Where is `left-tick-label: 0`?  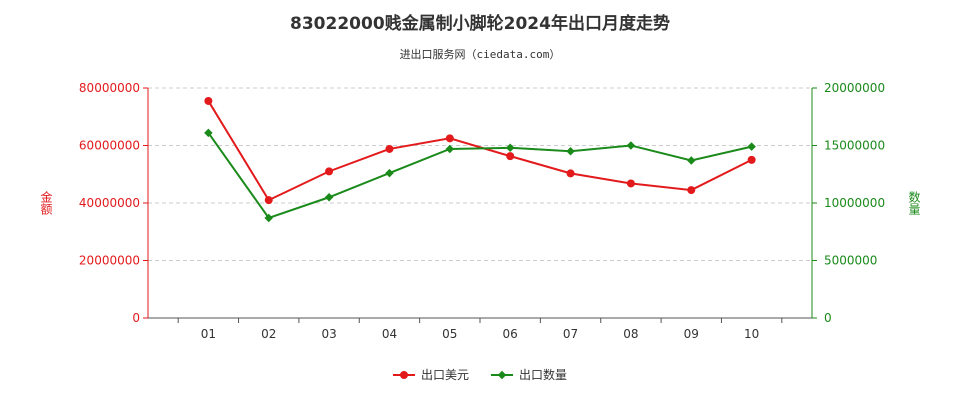
left-tick-label: 0 is located at coordinates (136, 318).